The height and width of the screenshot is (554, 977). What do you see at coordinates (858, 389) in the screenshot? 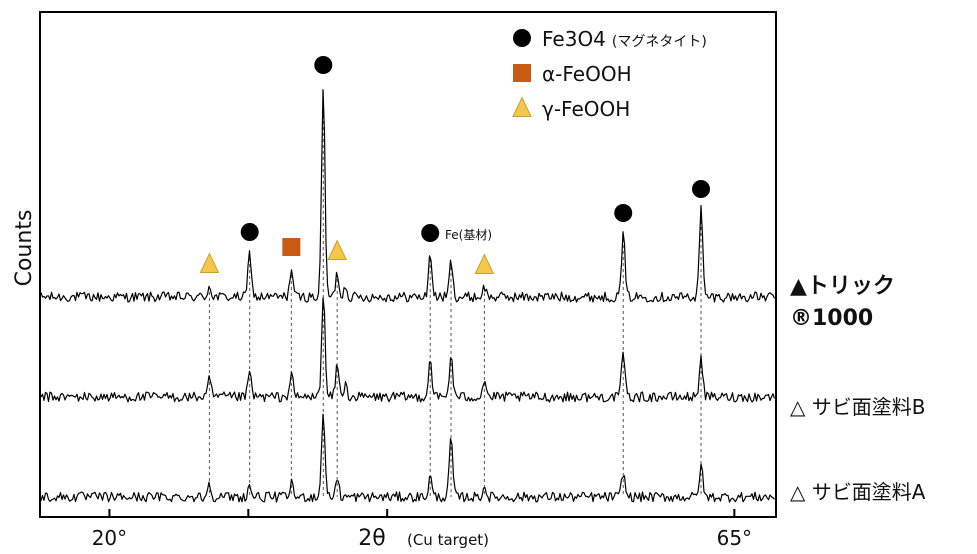
I see `sample-labels: ▲トリック ®1000 △ サビ面塗料B △ サビ面塗料A` at bounding box center [858, 389].